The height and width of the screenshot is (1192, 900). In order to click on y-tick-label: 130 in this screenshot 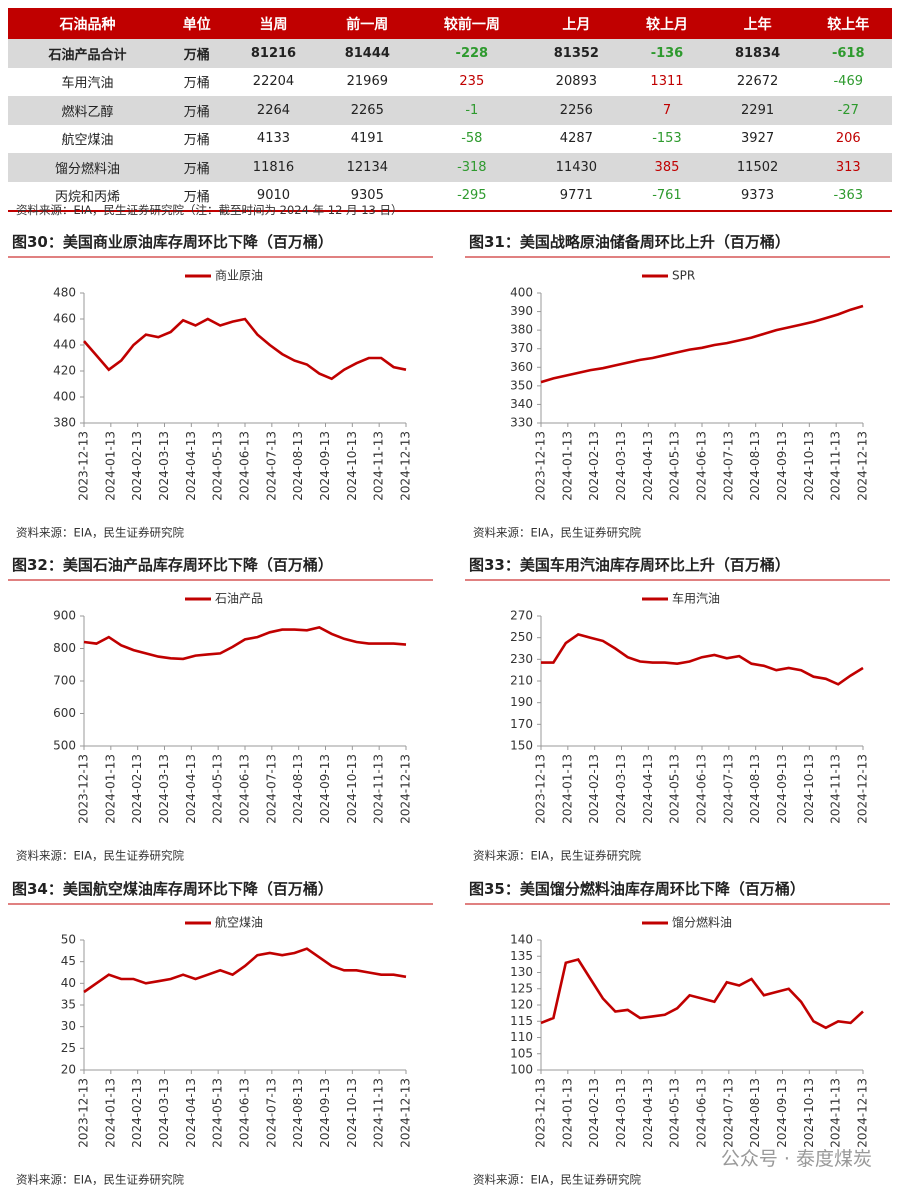, I will do `click(521, 972)`.